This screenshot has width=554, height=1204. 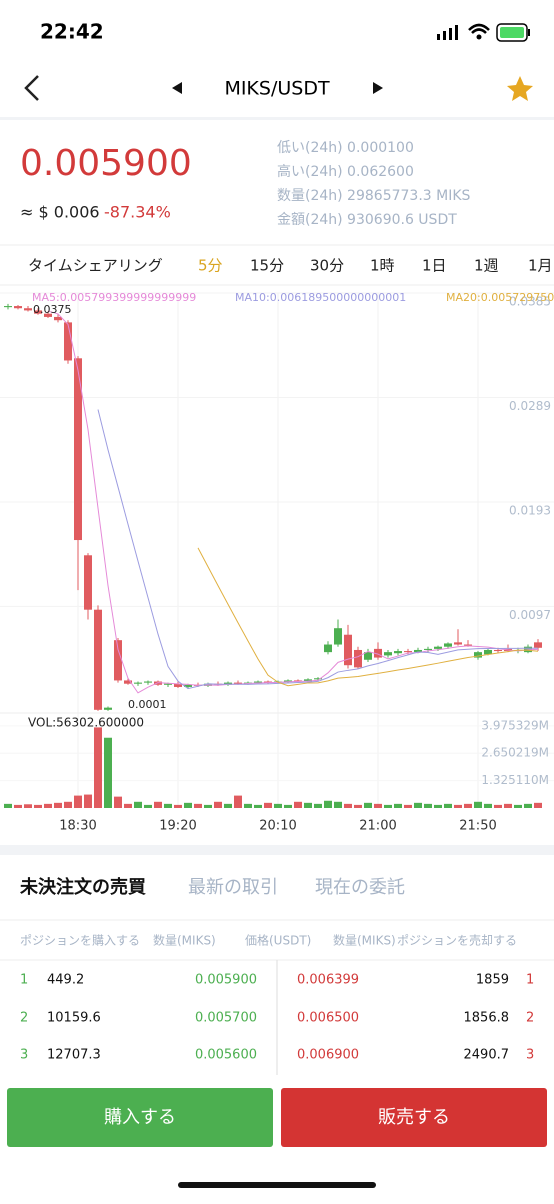 What do you see at coordinates (515, 780) in the screenshot?
I see `volume-tick-label: 1.325110M` at bounding box center [515, 780].